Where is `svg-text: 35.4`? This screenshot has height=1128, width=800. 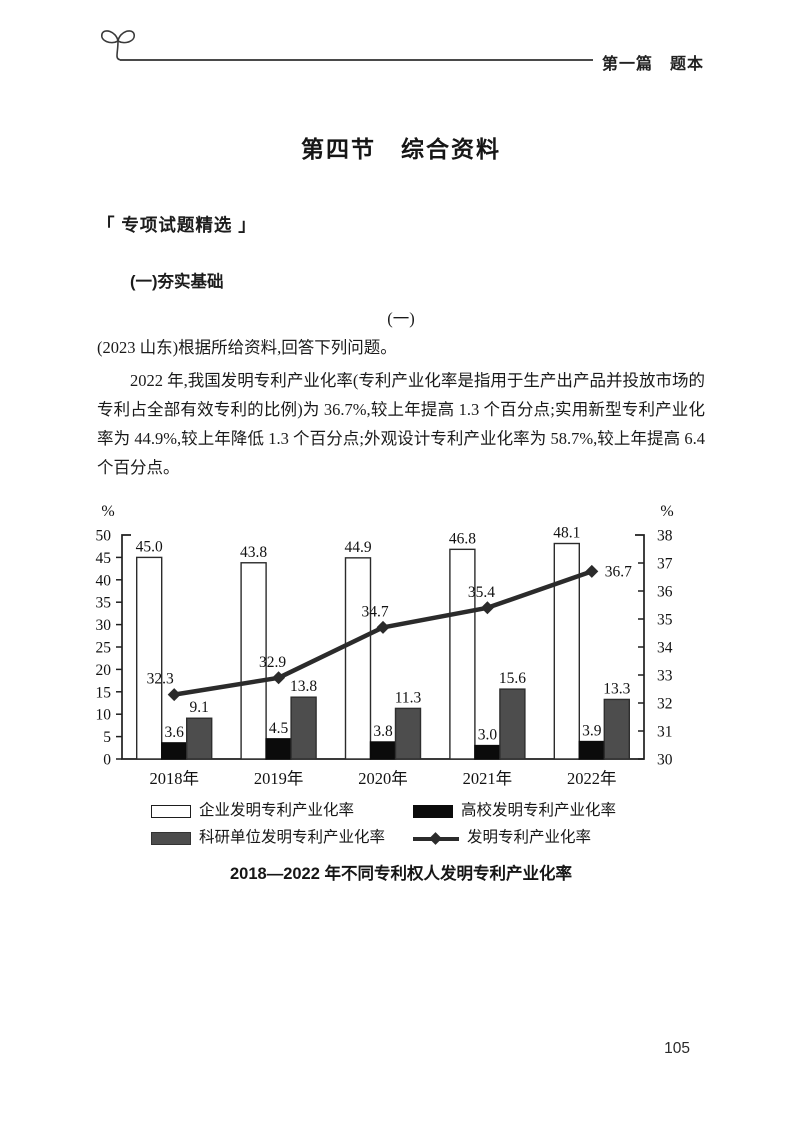
svg-text: 35.4 is located at coordinates (481, 592).